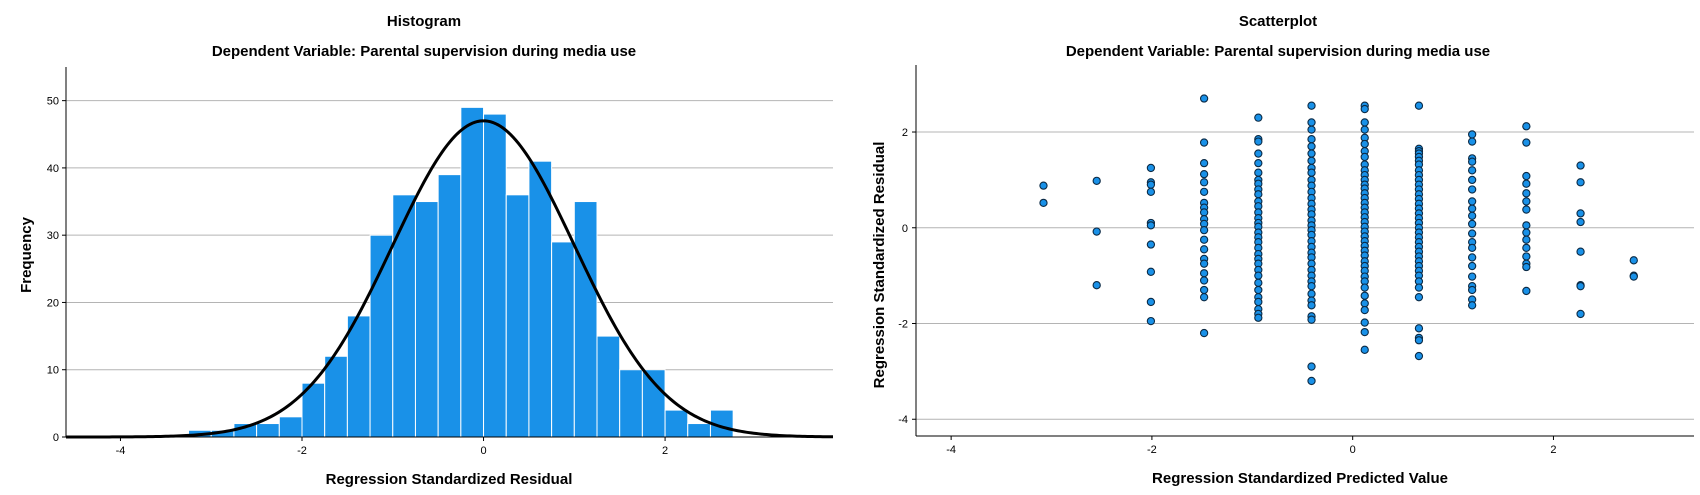 The width and height of the screenshot is (1700, 495). What do you see at coordinates (903, 325) in the screenshot?
I see `y-tick-label: -2` at bounding box center [903, 325].